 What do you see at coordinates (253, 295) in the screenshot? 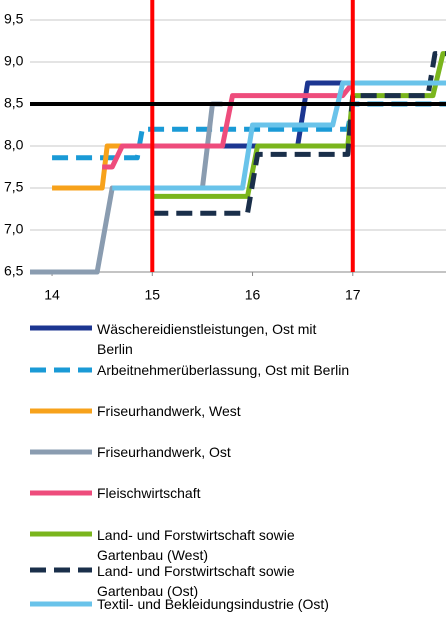
I see `x-tick-label: 16` at bounding box center [253, 295].